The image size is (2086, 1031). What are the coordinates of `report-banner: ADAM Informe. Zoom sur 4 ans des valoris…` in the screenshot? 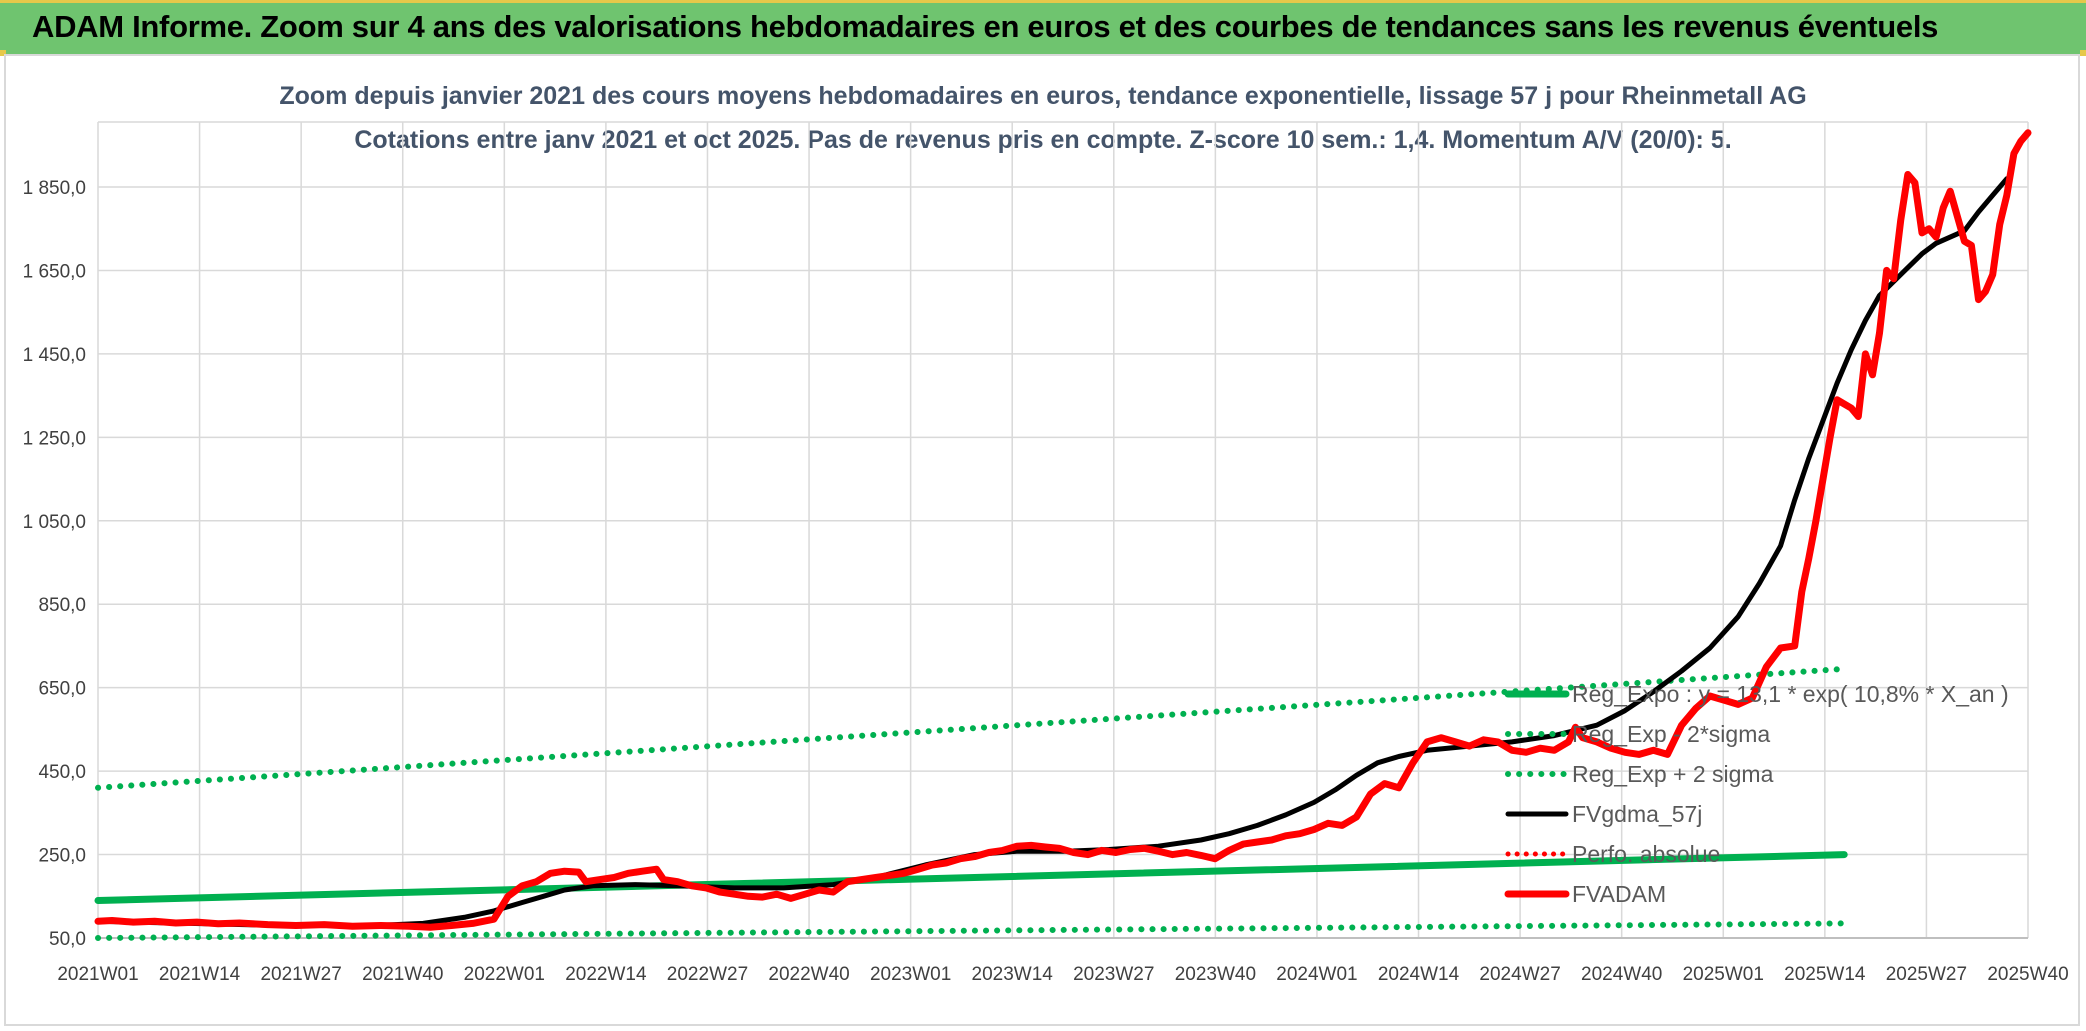 It's located at (1043, 27).